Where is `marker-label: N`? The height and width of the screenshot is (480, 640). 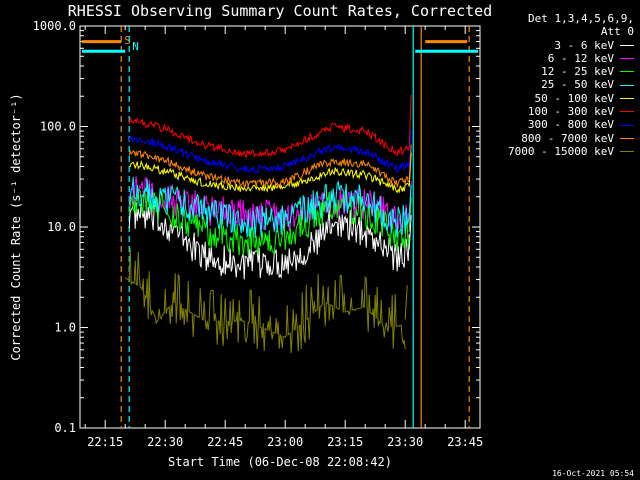 marker-label: N is located at coordinates (135, 46).